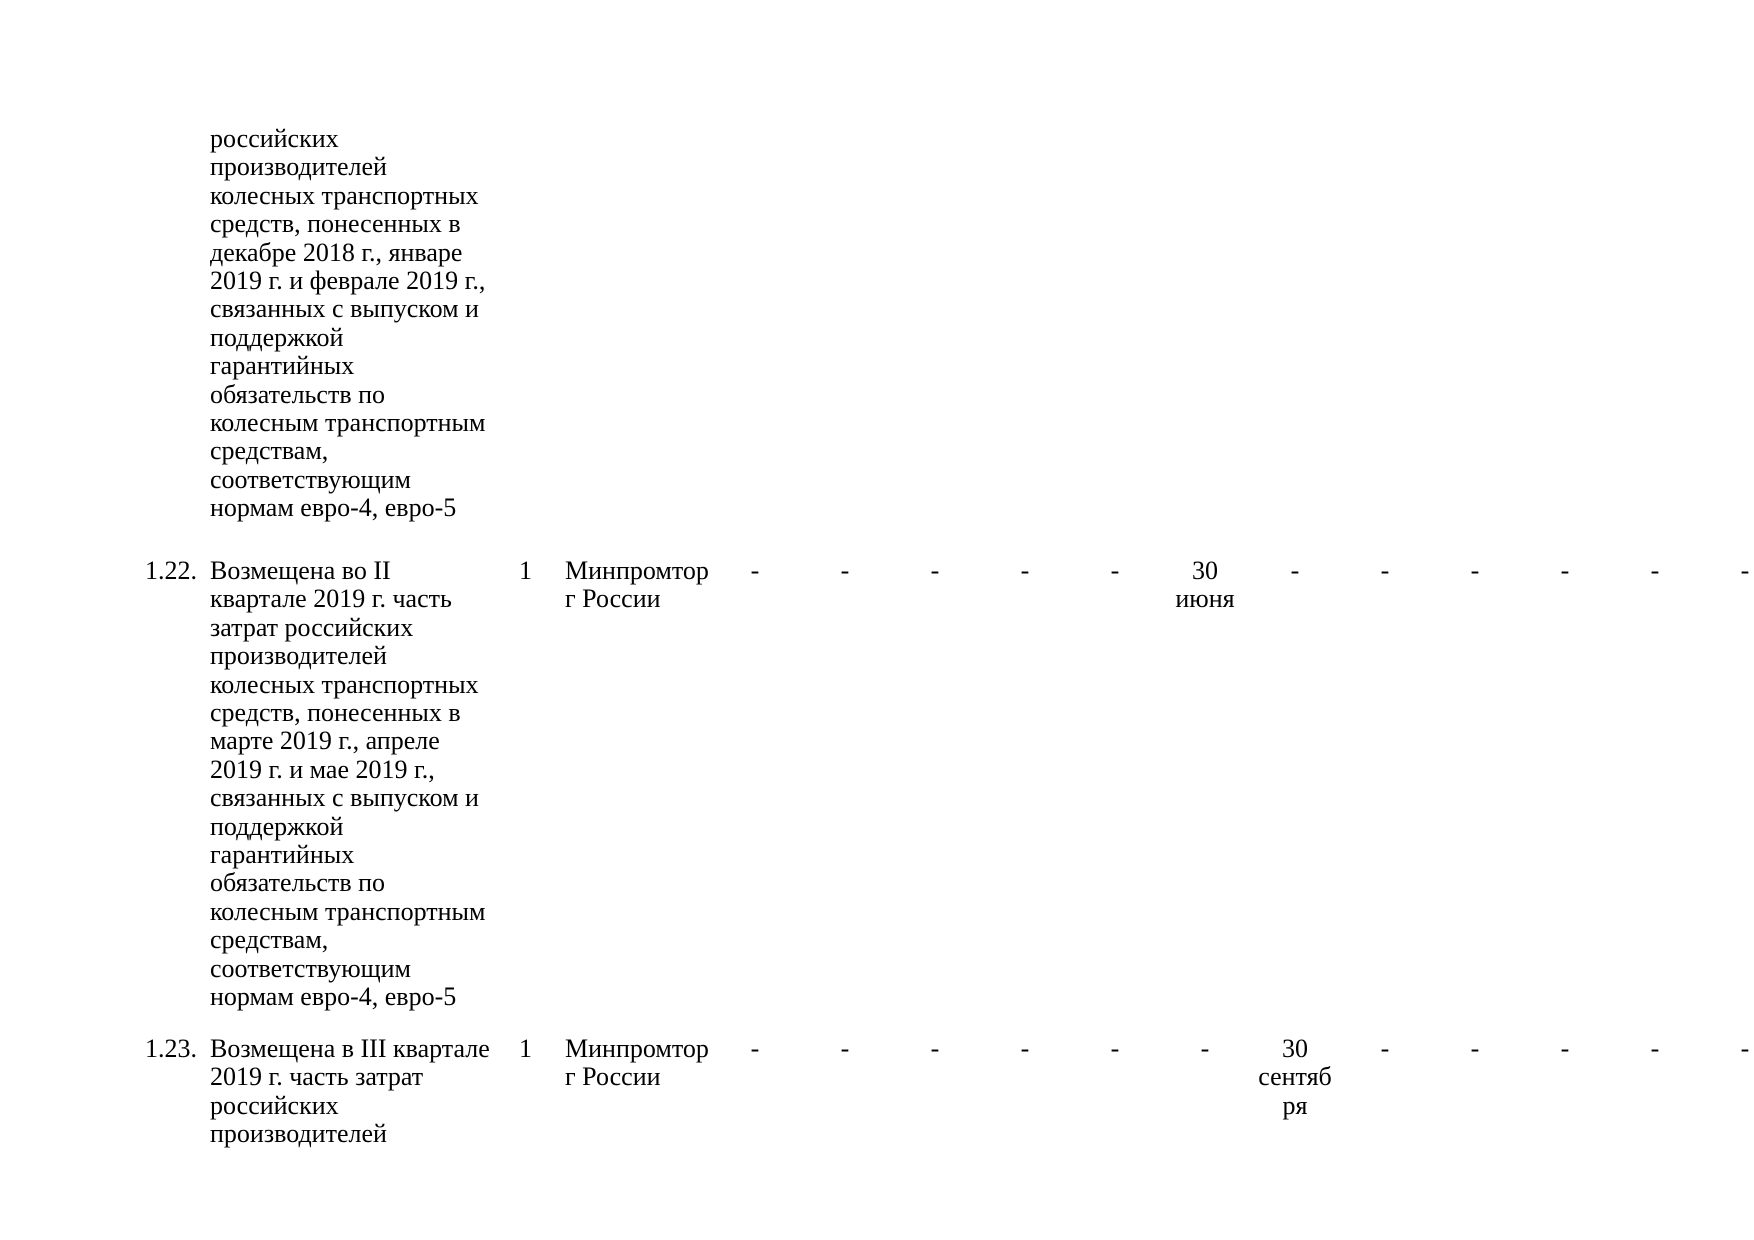 Image resolution: width=1754 pixels, height=1240 pixels. I want to click on deadline-date: 30 сентяб ря, so click(1295, 1077).